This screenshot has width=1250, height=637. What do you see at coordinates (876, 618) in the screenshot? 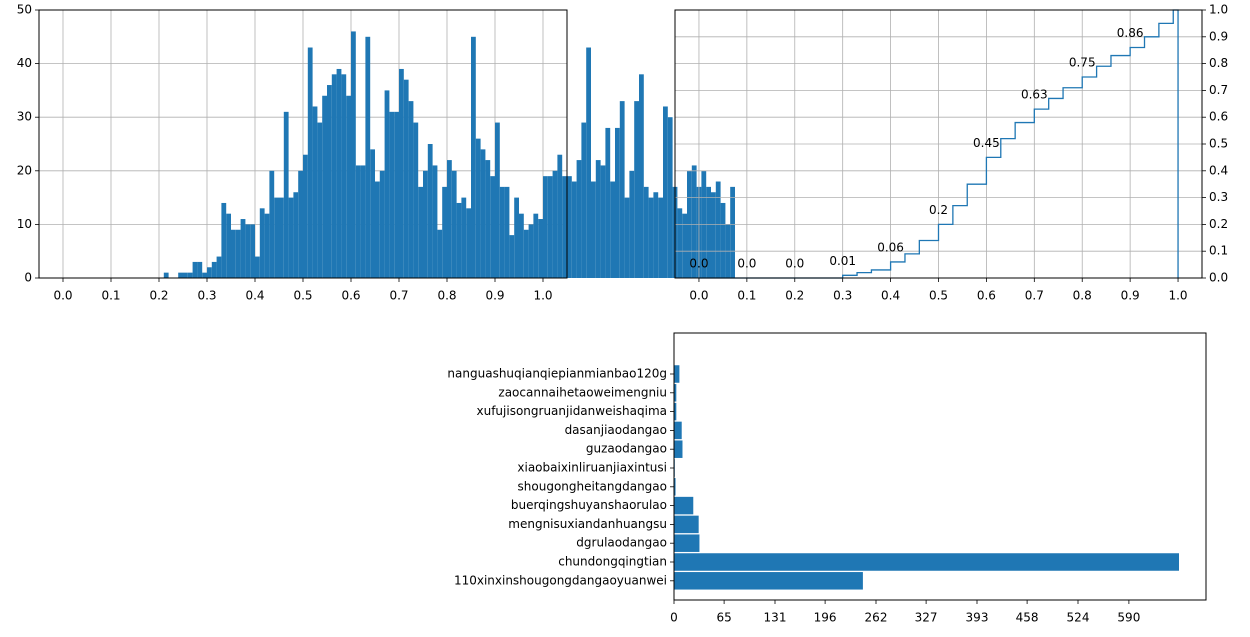
I see `x-tick-label: 262` at bounding box center [876, 618].